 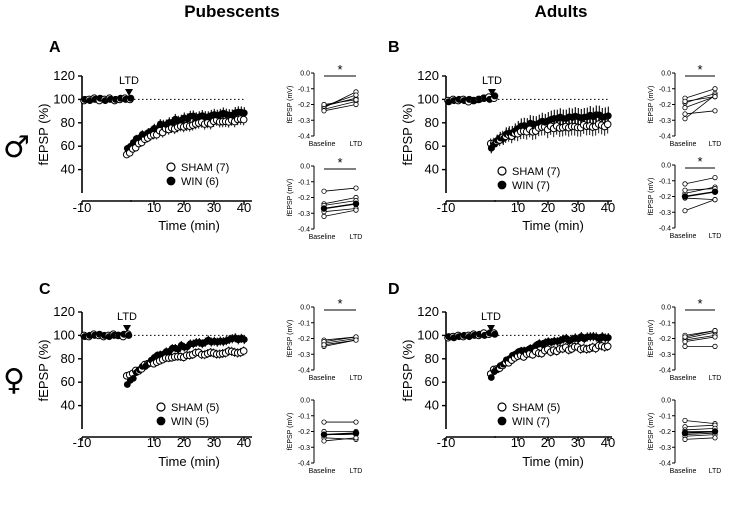 What do you see at coordinates (16, 147) in the screenshot?
I see `male-symbol: ♂` at bounding box center [16, 147].